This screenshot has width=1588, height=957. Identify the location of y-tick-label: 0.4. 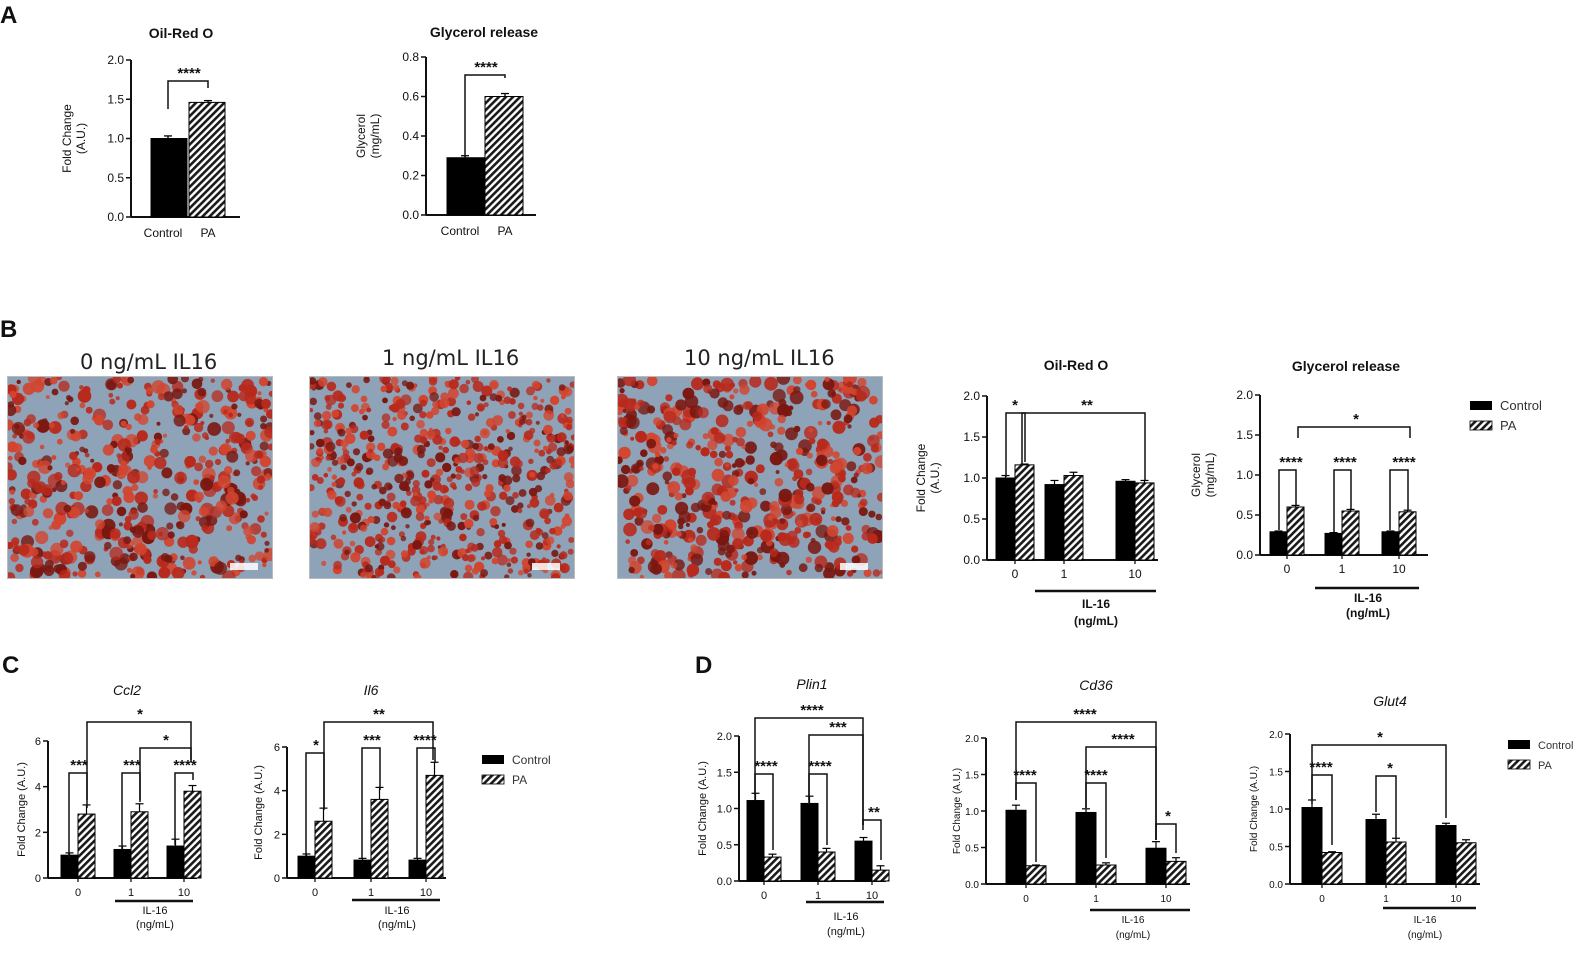
(410, 136).